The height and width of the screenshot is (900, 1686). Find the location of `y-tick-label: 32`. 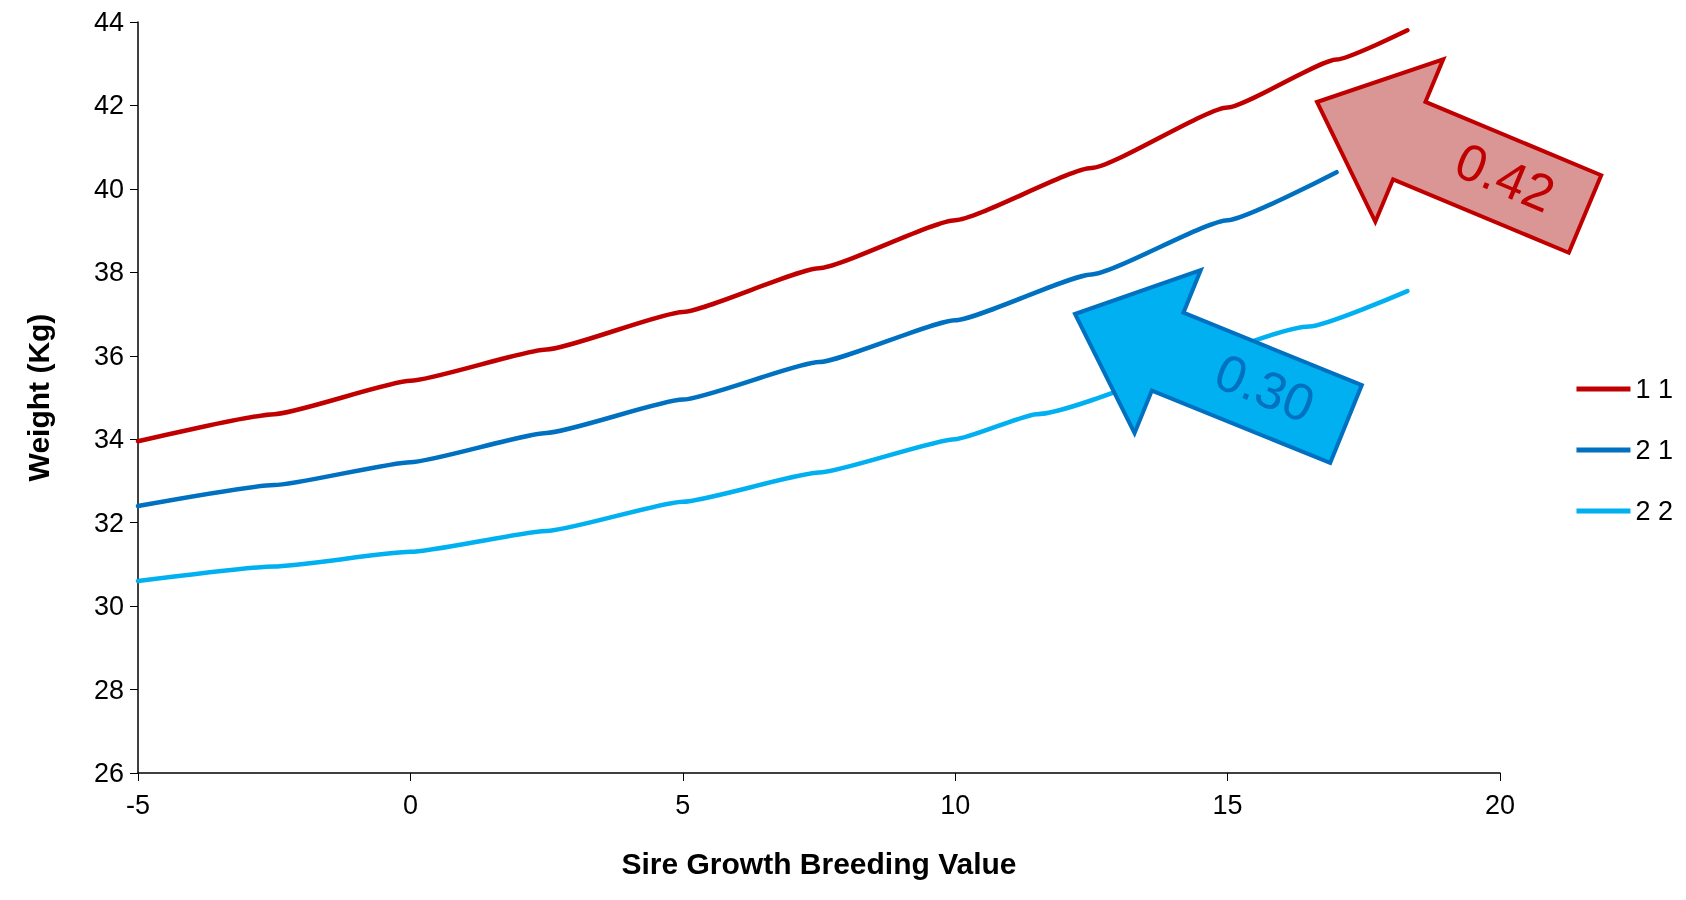

y-tick-label: 32 is located at coordinates (108, 522).